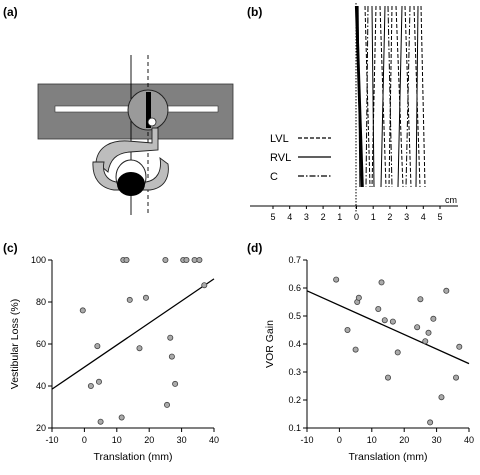 The image size is (480, 475). Describe the element at coordinates (15, 344) in the screenshot. I see `y-axis-title: Vestibular Loss (%)` at that location.